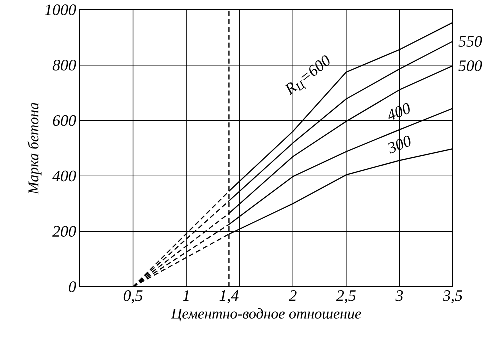 This screenshot has width=498, height=350. Describe the element at coordinates (72, 287) in the screenshot. I see `y-tick-label: 0` at that location.